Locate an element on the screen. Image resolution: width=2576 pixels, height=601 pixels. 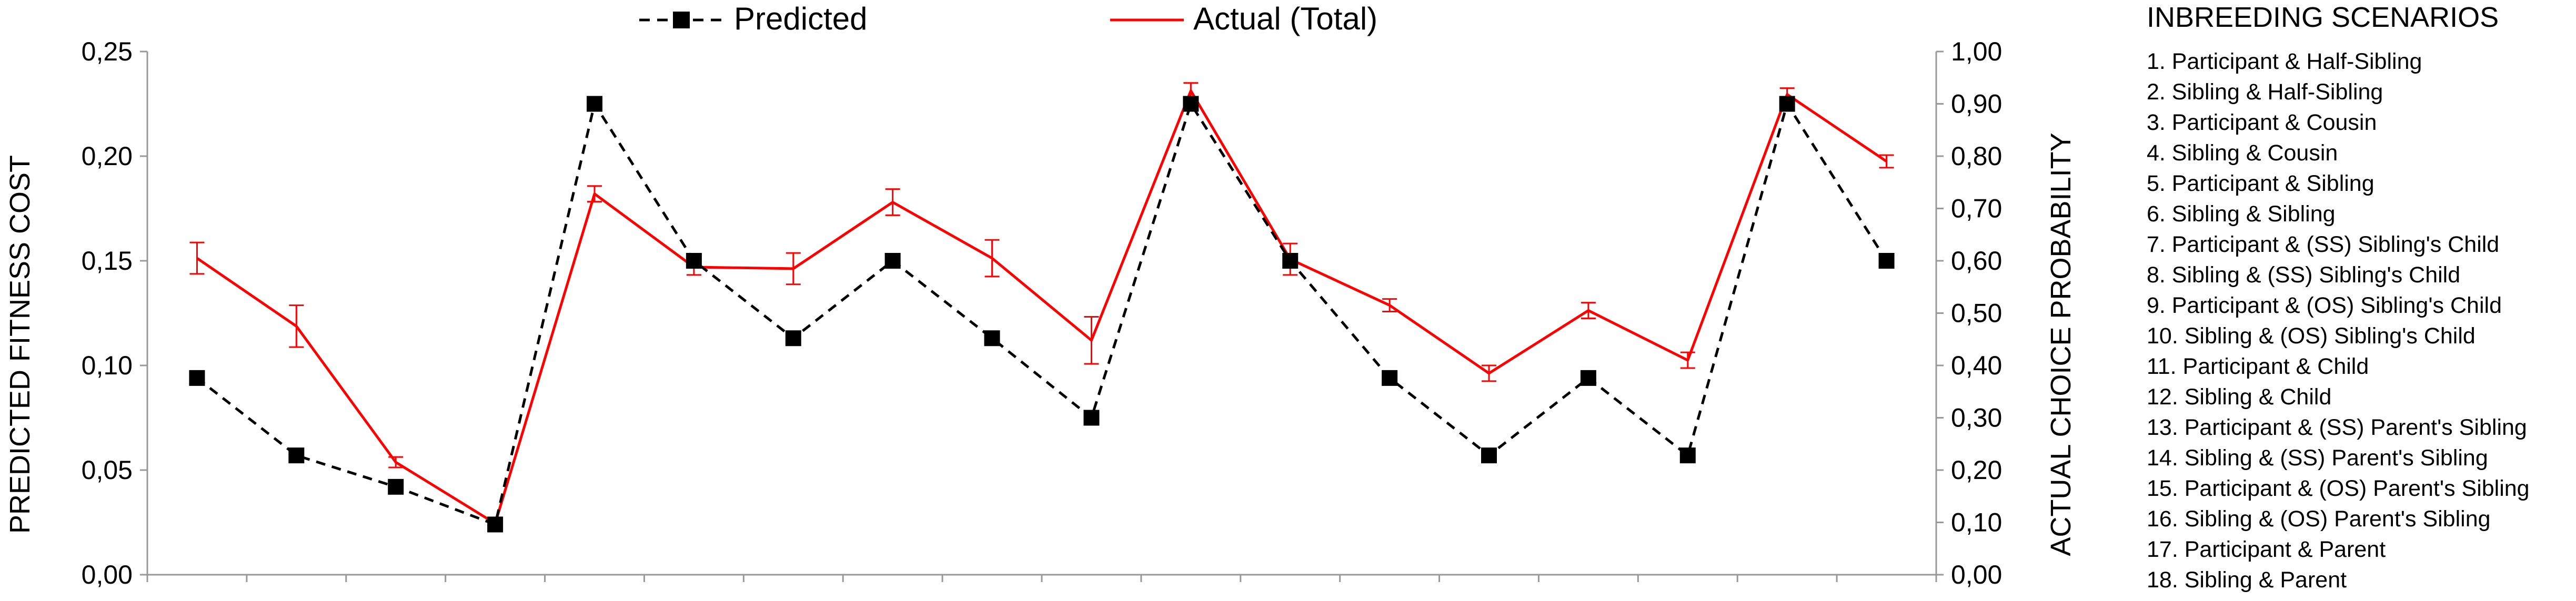
y2-tick-label: 0,90 is located at coordinates (1976, 104).